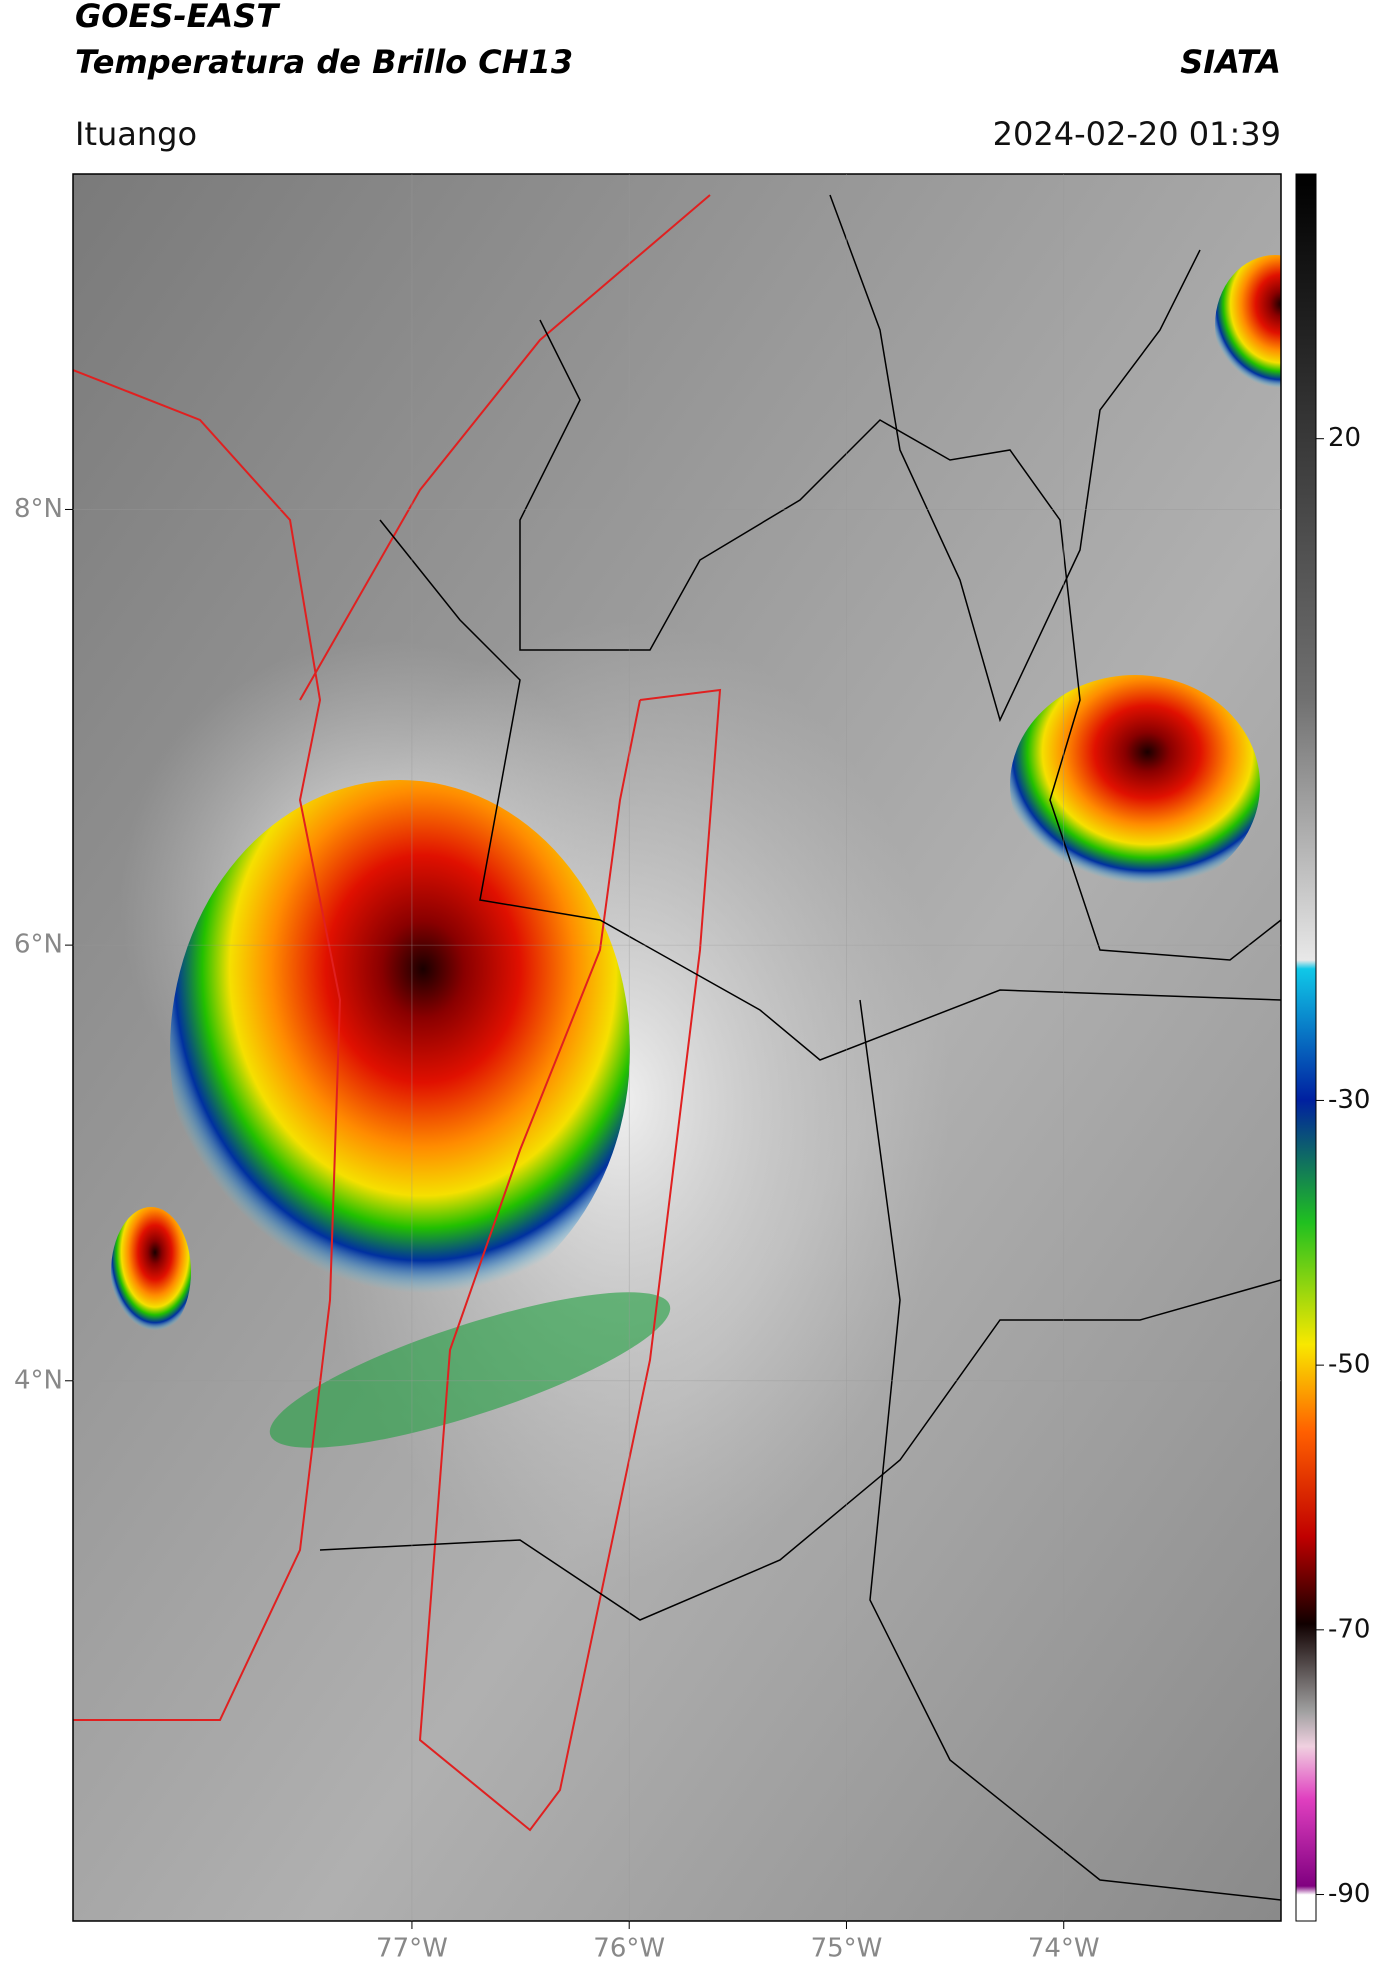  I want to click on colorbar, so click(1306, 1047).